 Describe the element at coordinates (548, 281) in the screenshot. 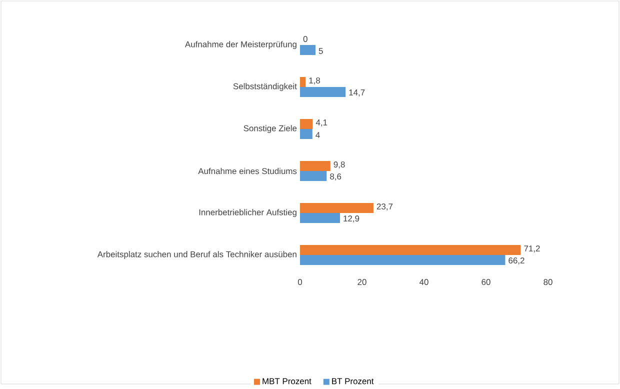

I see `x-tick-label: 80` at that location.